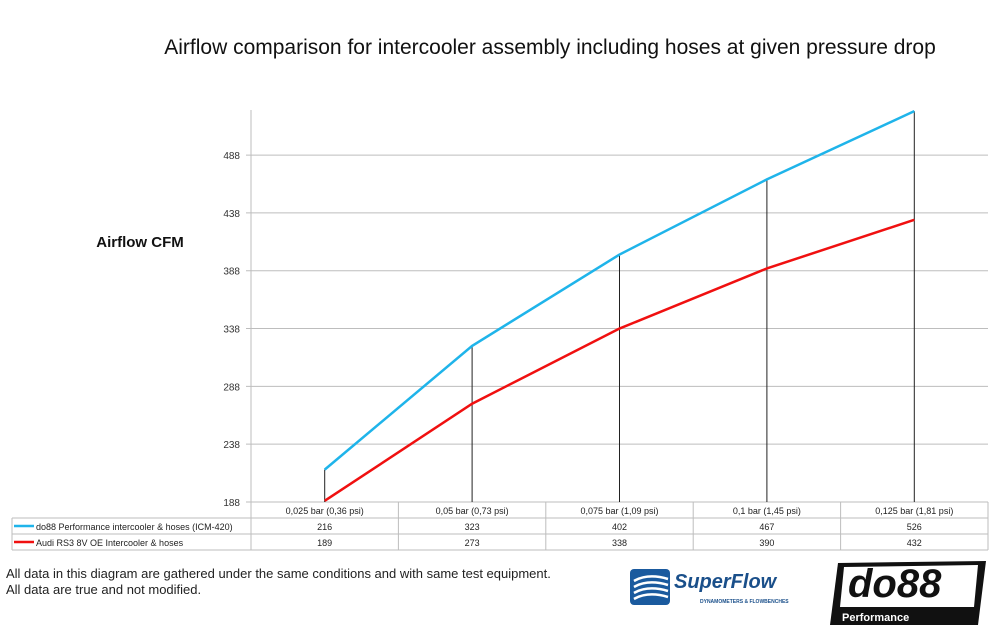 This screenshot has width=1000, height=627. I want to click on data-label: 338, so click(619, 543).